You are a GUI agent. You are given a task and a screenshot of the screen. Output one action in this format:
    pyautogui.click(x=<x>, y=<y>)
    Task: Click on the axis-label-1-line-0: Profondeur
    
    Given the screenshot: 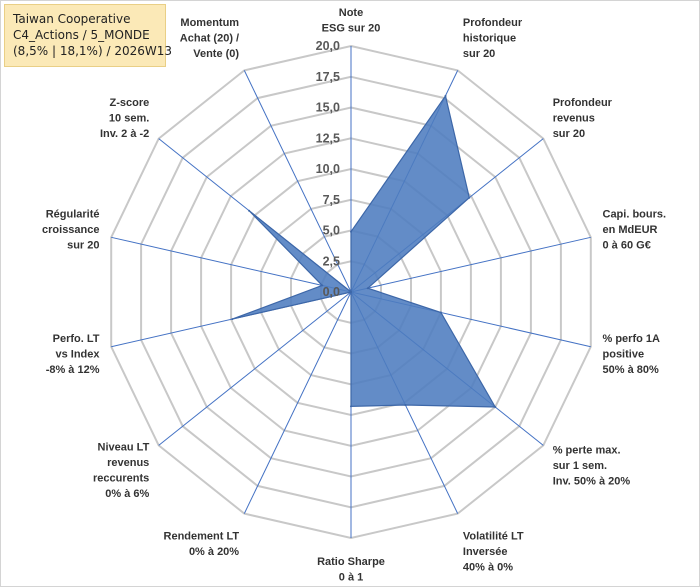 What is the action you would take?
    pyautogui.click(x=493, y=23)
    